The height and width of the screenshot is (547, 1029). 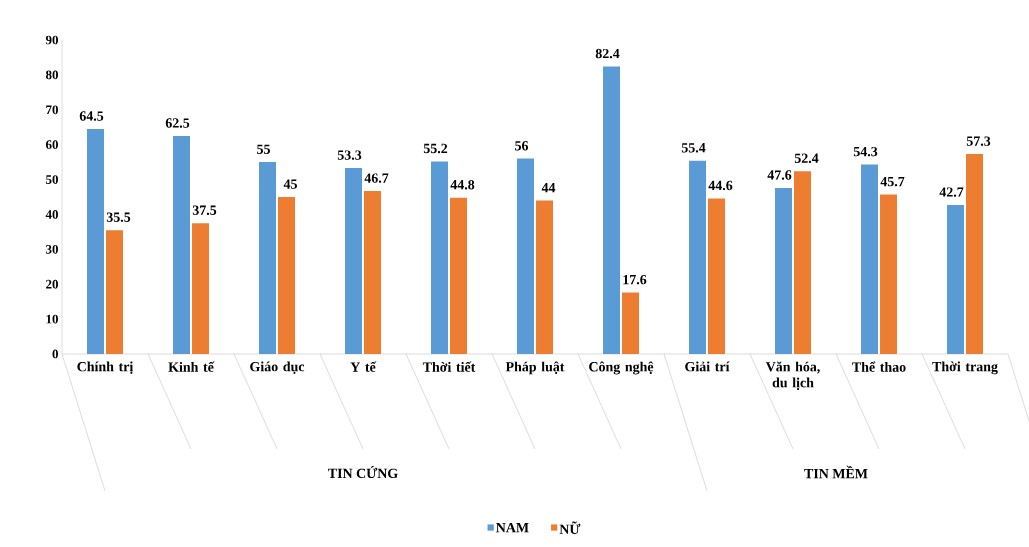 I want to click on data-label: 52.4, so click(x=806, y=158).